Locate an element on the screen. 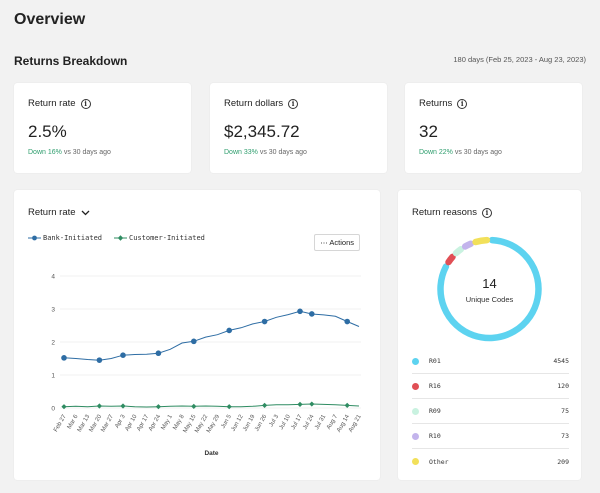  x-tick-label: Mar 27 is located at coordinates (107, 423).